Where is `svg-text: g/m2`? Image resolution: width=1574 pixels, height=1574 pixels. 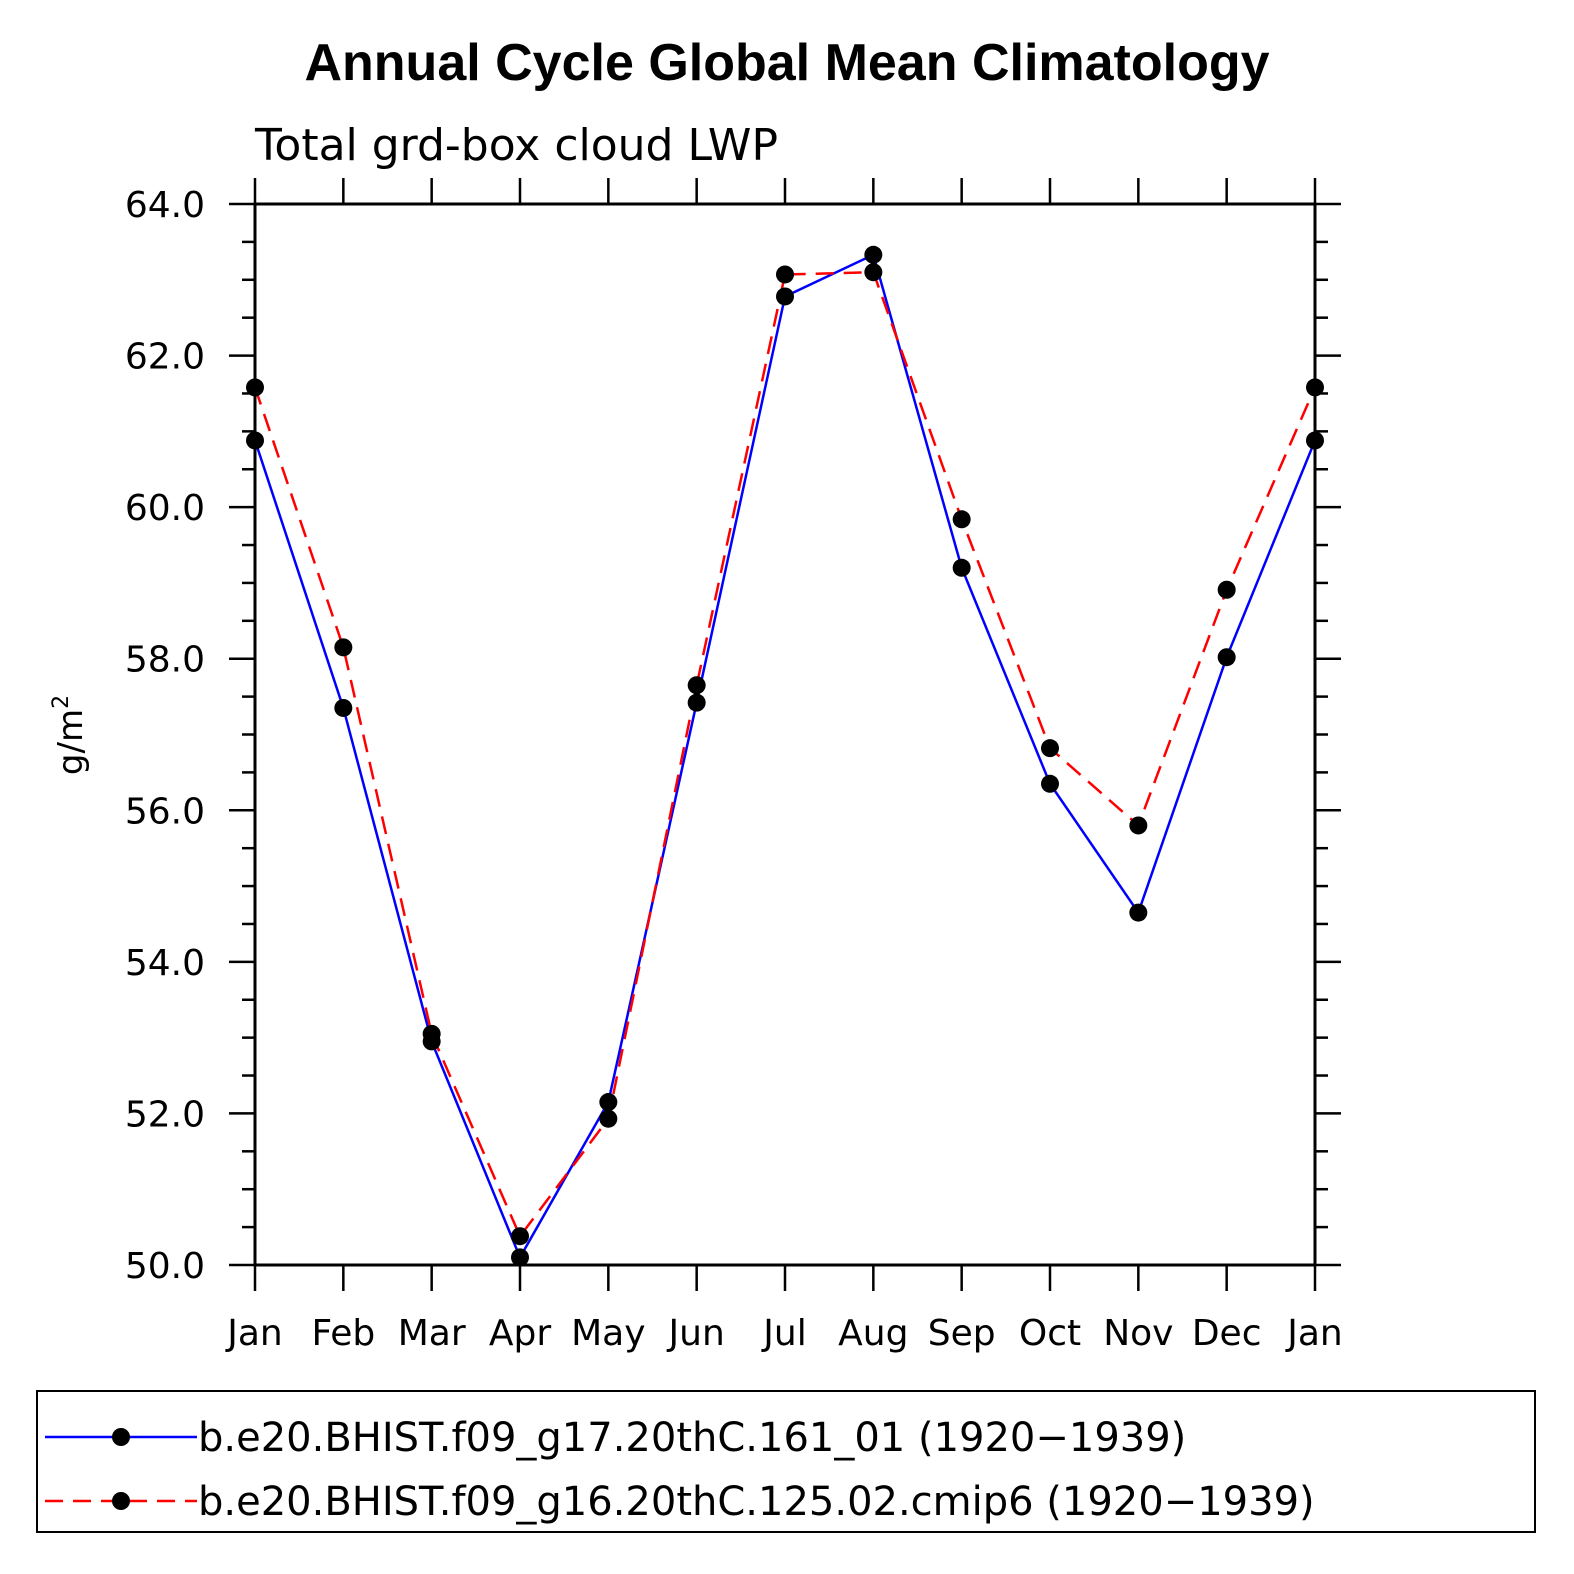
svg-text: g/m2 is located at coordinates (70, 735).